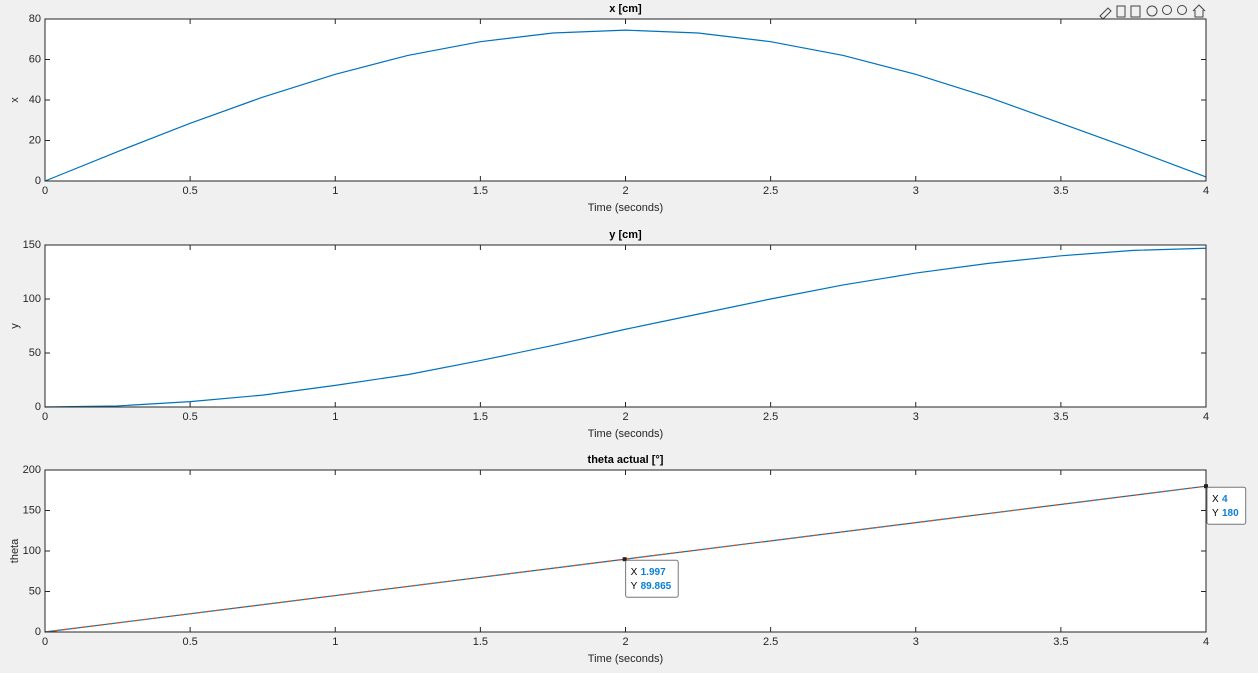 This screenshot has height=673, width=1258. What do you see at coordinates (1182, 10) in the screenshot?
I see `zoom-out-icon` at bounding box center [1182, 10].